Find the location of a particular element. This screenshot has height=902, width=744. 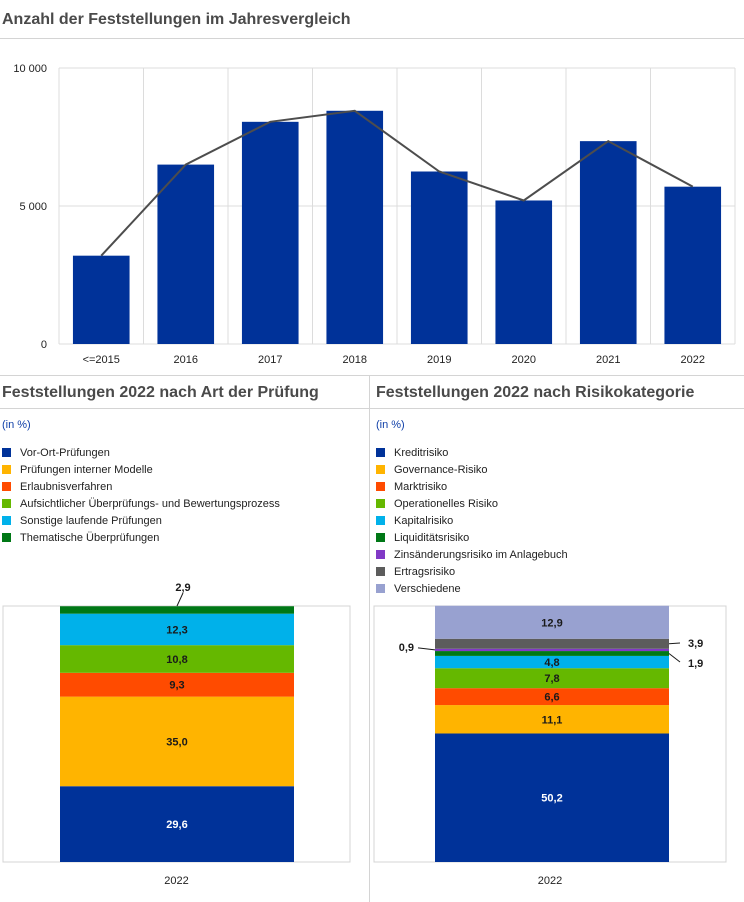

stacked-segment-sonstige-laufende-pr-fungen is located at coordinates (177, 629).